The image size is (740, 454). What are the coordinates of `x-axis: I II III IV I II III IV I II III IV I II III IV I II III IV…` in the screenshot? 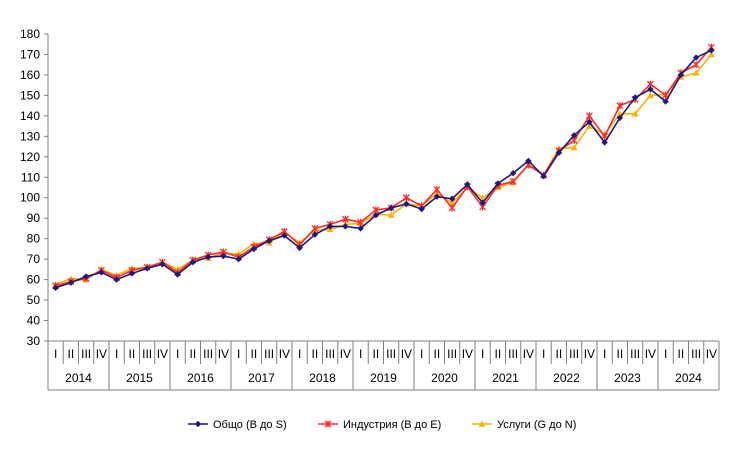 It's located at (383, 365).